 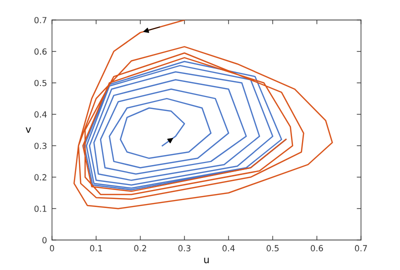 What do you see at coordinates (44, 240) in the screenshot?
I see `y-tick-label: 0` at bounding box center [44, 240].